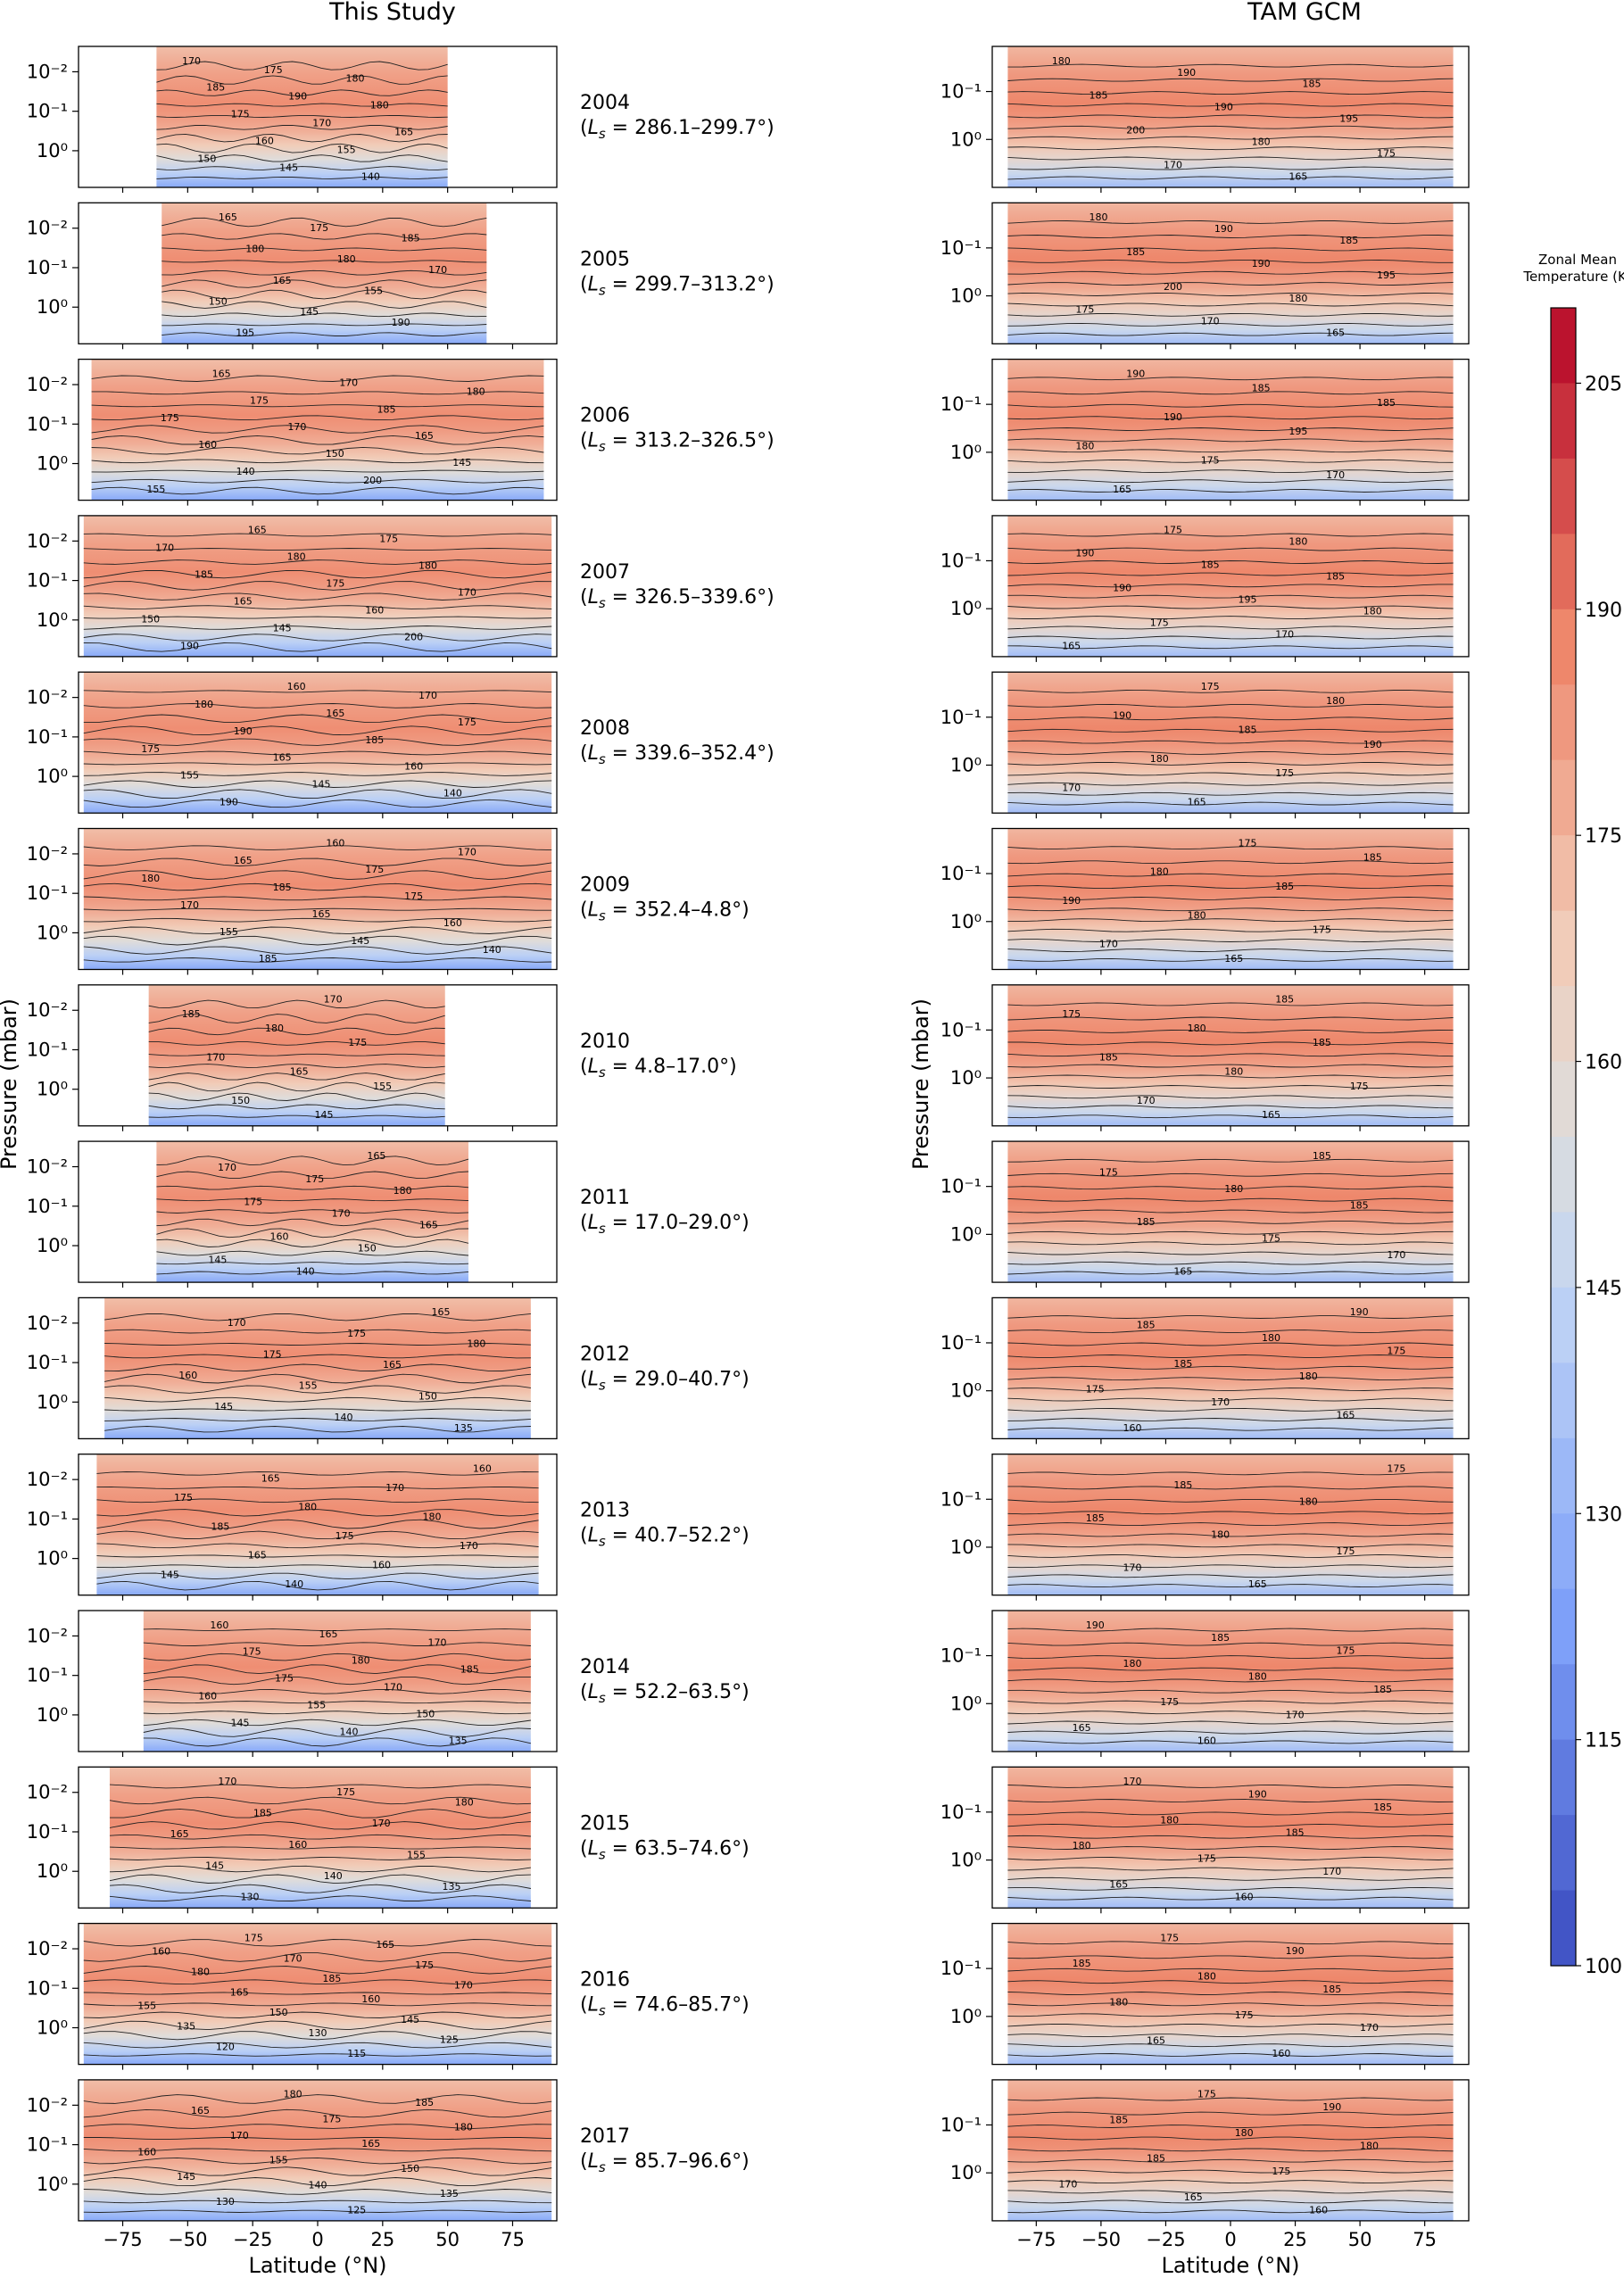  I want to click on ls-range-label: (Ls = 286.1–299.7°), so click(677, 129).